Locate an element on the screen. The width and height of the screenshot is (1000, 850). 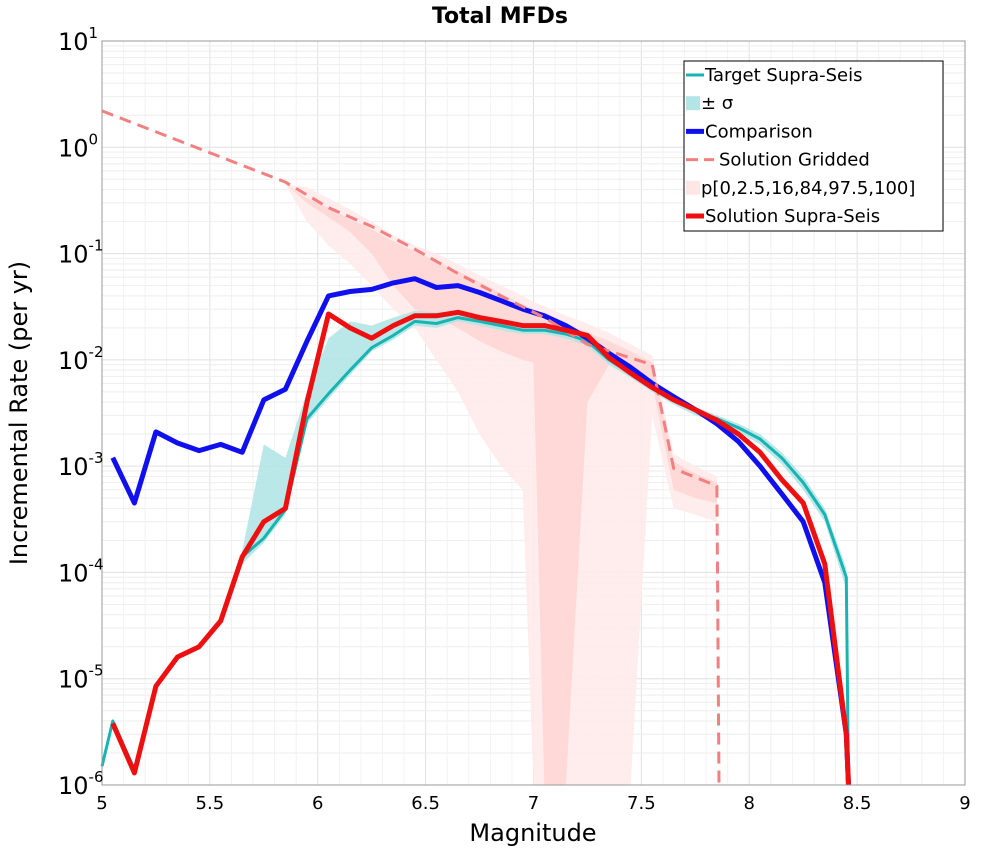
legend-item-5-label: Solution Supra-Seis is located at coordinates (792, 216).